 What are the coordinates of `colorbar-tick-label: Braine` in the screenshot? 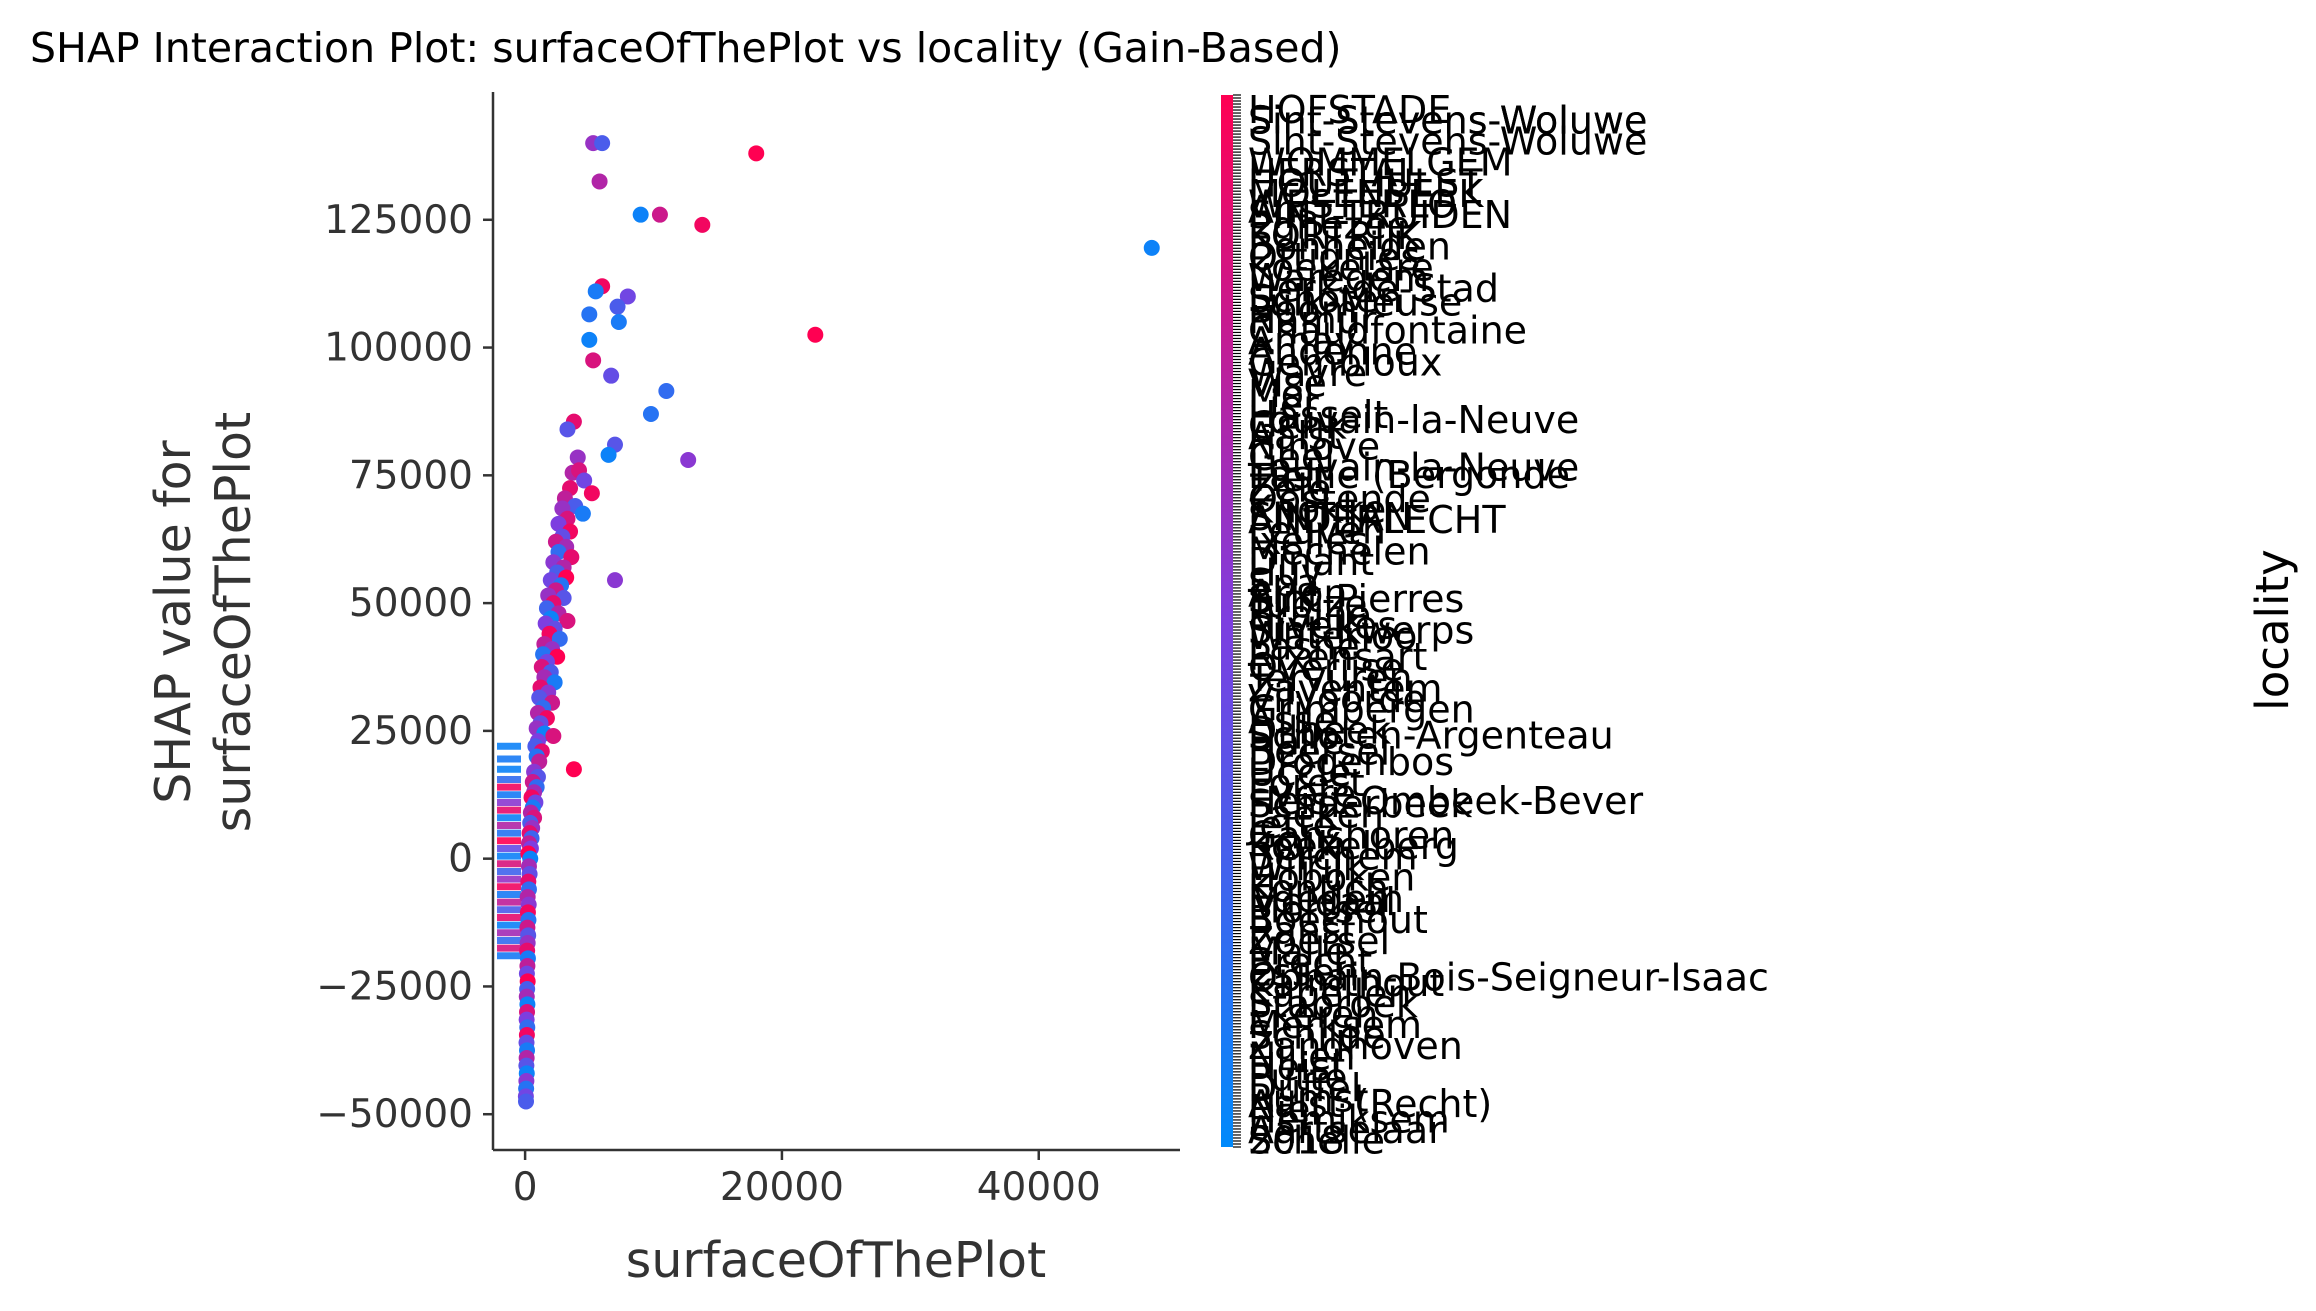 It's located at (1309, 615).